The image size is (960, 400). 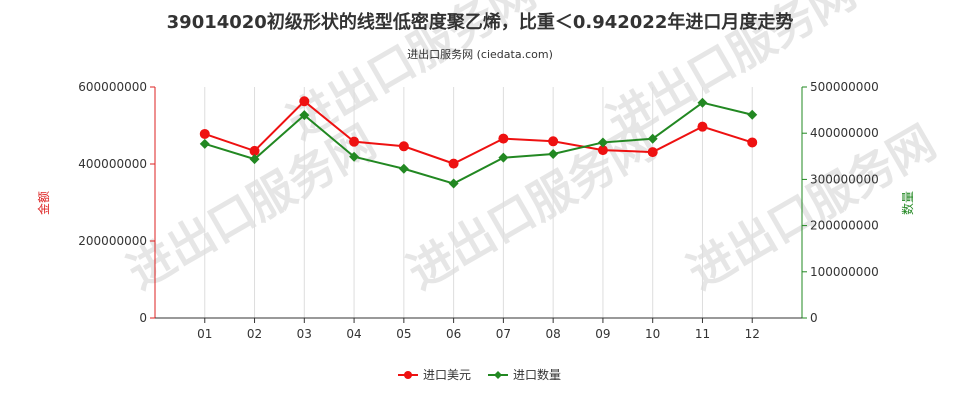 I want to click on legend: 进口美元 进口数量, so click(x=479, y=374).